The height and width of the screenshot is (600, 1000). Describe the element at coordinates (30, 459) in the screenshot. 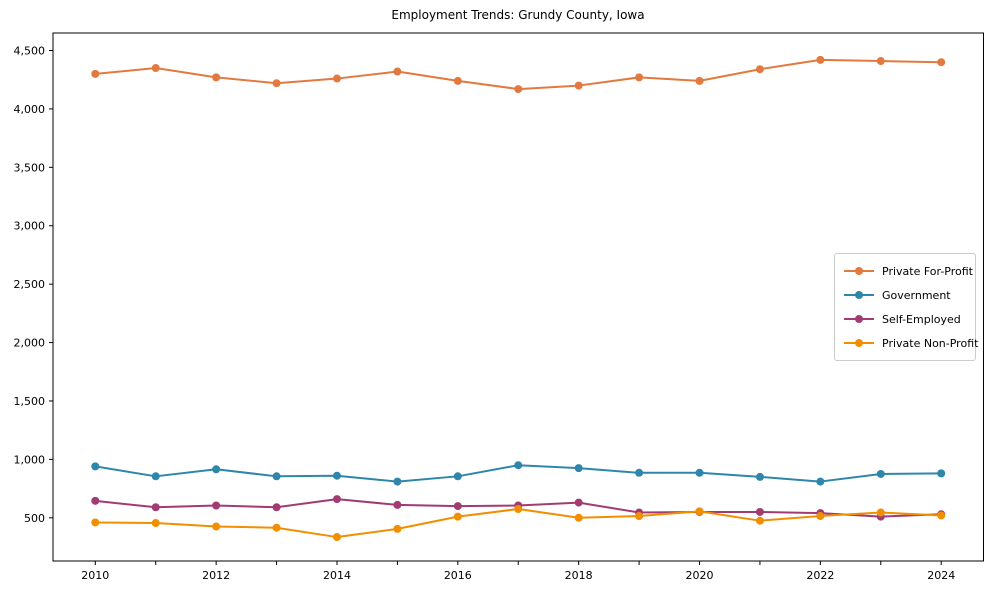

I see `y-tick-label: 1,000` at that location.